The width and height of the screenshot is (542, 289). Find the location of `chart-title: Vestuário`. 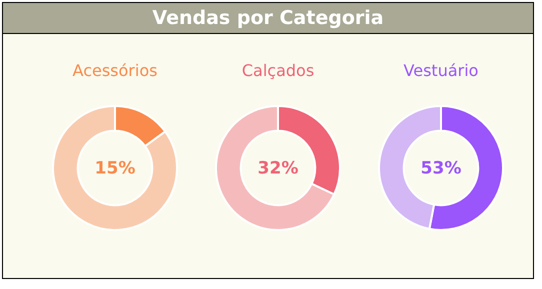

chart-title: Vestuário is located at coordinates (441, 70).